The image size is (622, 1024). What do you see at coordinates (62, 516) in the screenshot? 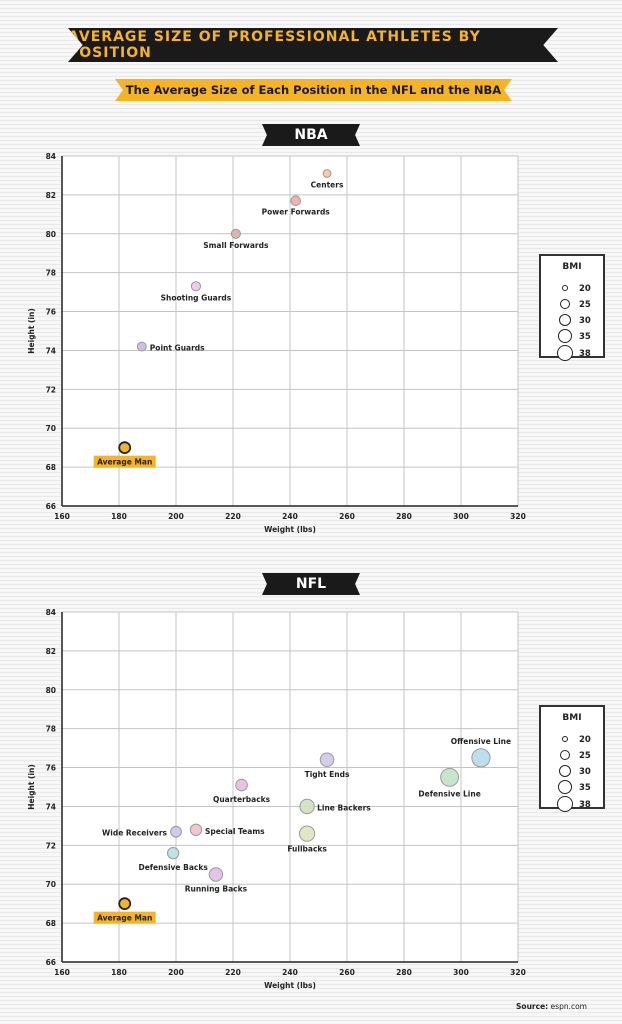
I see `x-tick-label: 160` at bounding box center [62, 516].